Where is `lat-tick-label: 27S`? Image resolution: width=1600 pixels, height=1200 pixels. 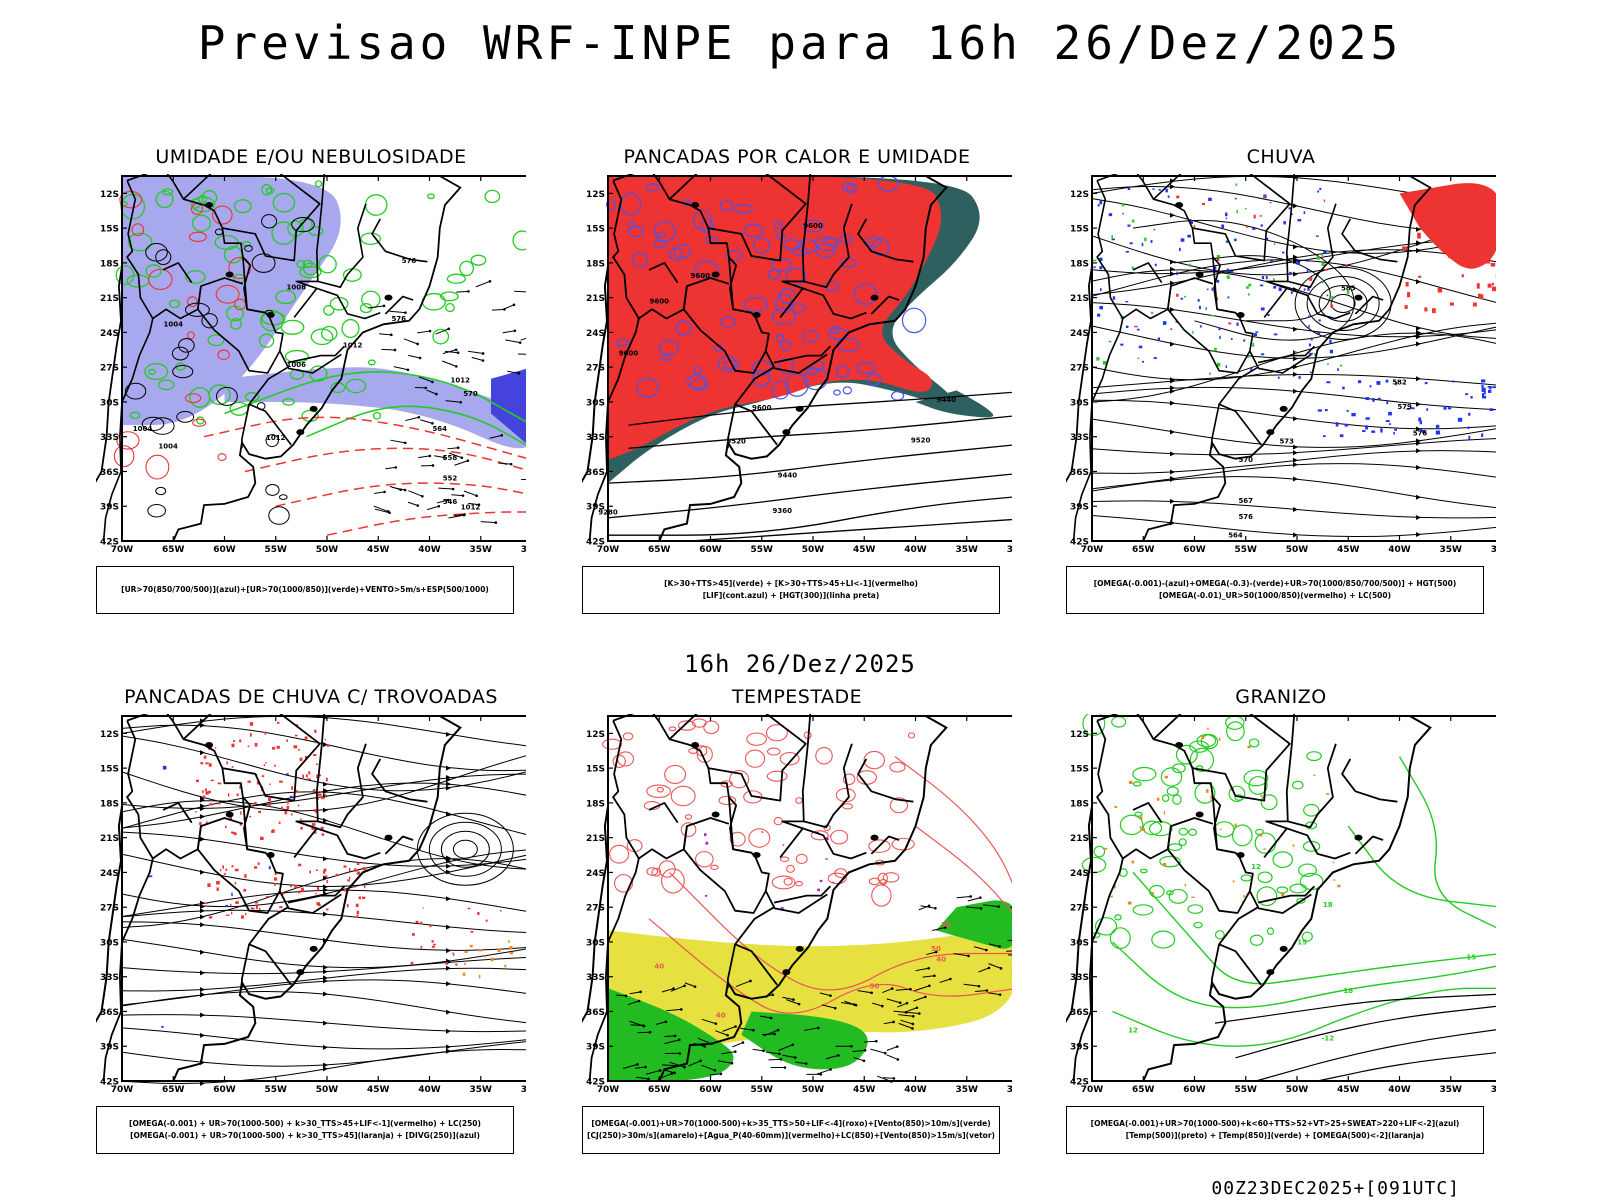
lat-tick-label: 27S is located at coordinates (109, 909).